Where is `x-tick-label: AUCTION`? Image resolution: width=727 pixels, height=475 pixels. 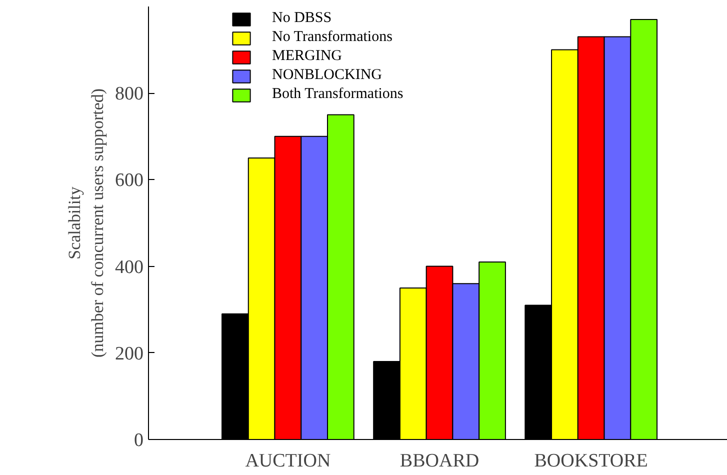
x-tick-label: AUCTION is located at coordinates (288, 461).